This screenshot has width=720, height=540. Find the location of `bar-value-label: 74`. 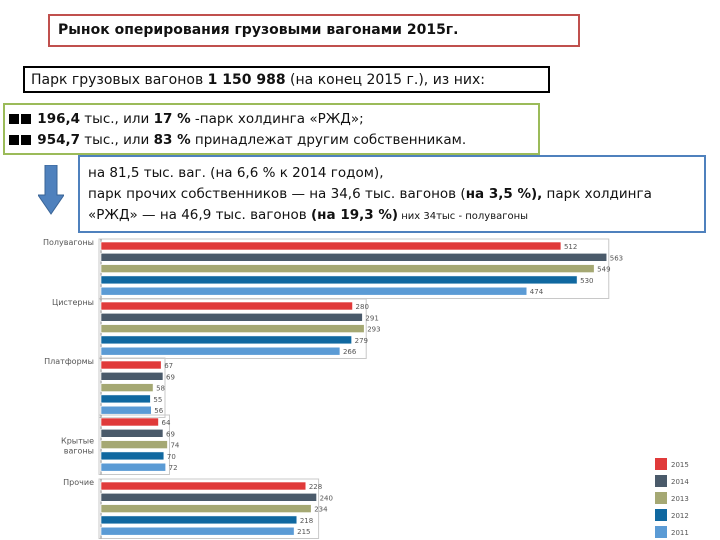

bar-value-label: 74 is located at coordinates (174, 446).